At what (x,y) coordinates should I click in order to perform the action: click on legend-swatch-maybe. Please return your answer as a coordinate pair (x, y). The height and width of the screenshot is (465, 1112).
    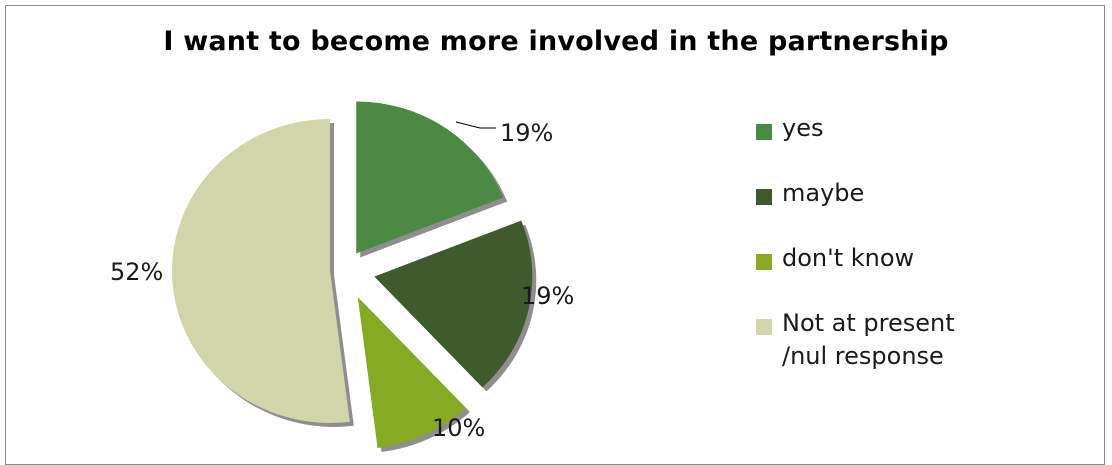
    Looking at the image, I should click on (764, 197).